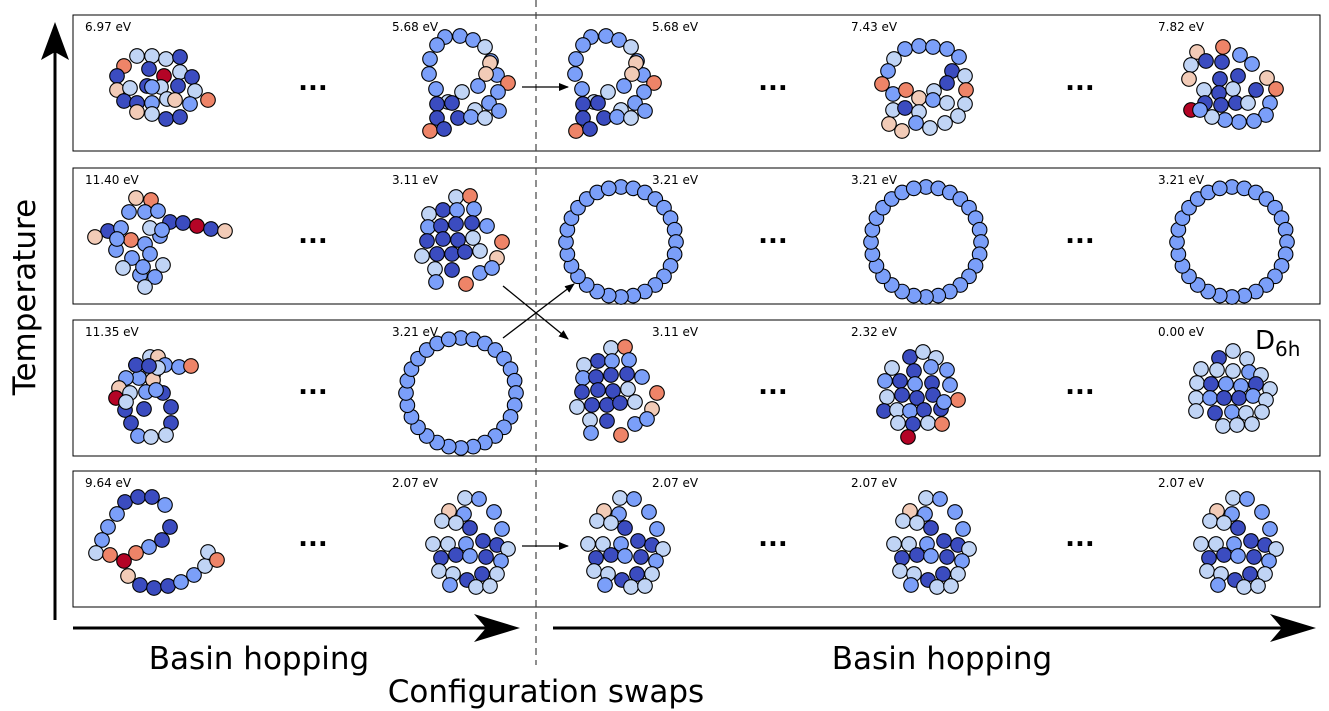  What do you see at coordinates (1232, 242) in the screenshot?
I see `cluster-r2-c5` at bounding box center [1232, 242].